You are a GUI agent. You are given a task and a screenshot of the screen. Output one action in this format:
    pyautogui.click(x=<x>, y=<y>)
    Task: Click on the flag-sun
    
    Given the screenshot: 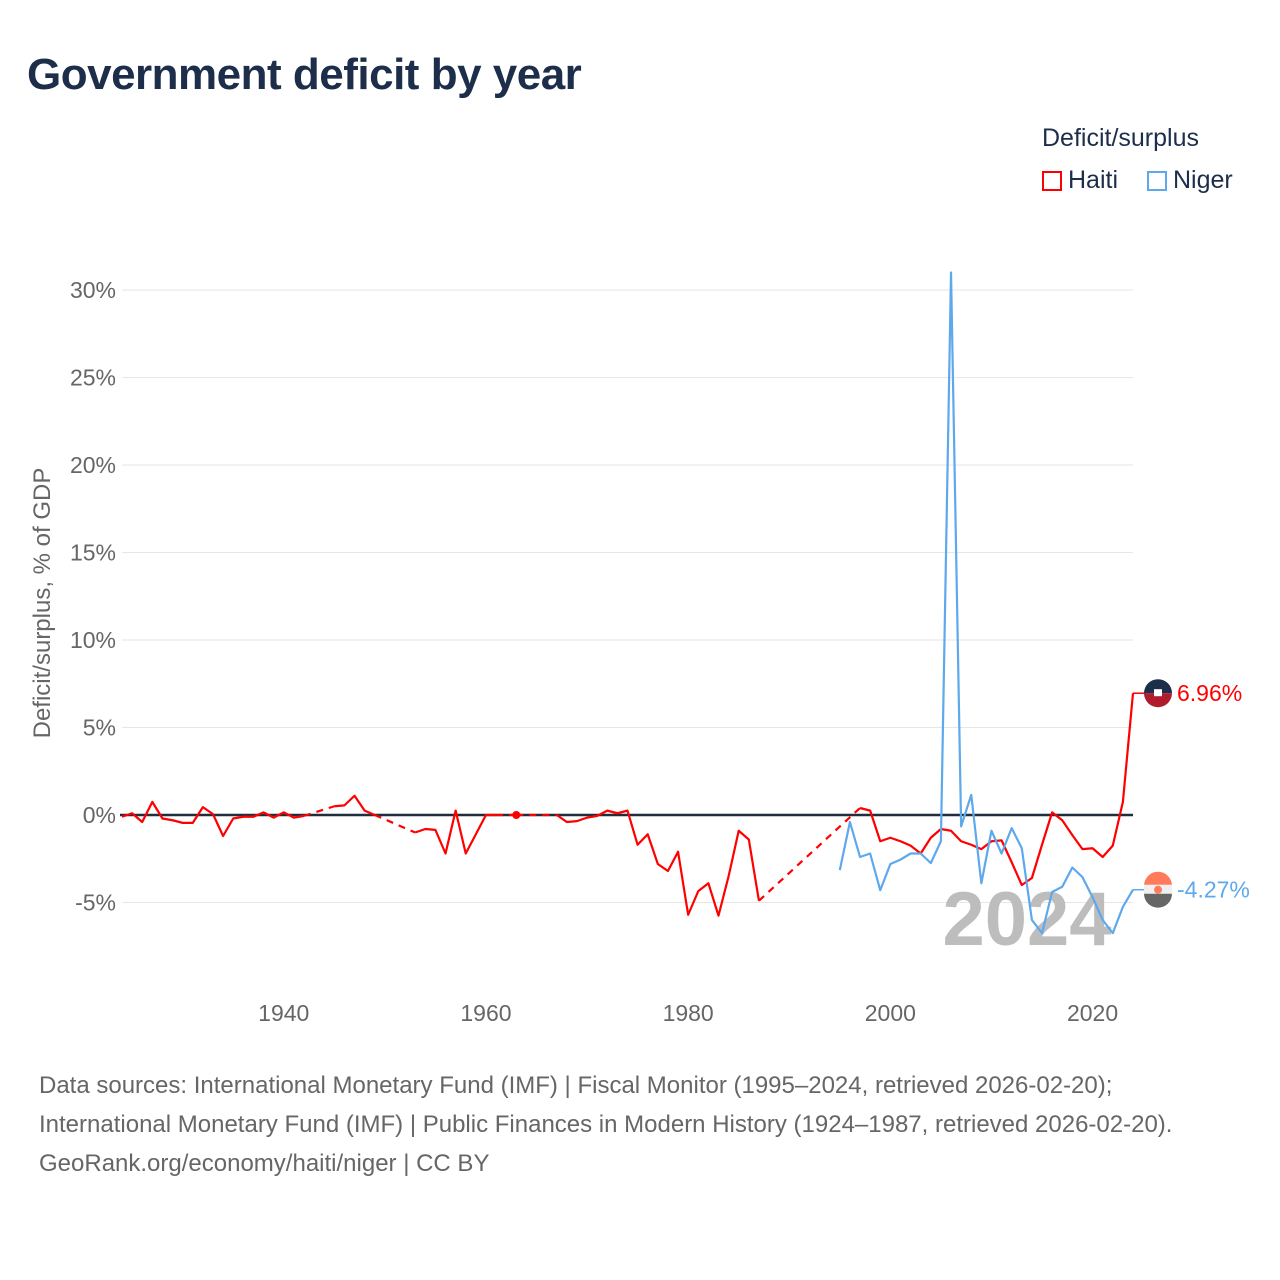 What is the action you would take?
    pyautogui.click(x=1158, y=889)
    